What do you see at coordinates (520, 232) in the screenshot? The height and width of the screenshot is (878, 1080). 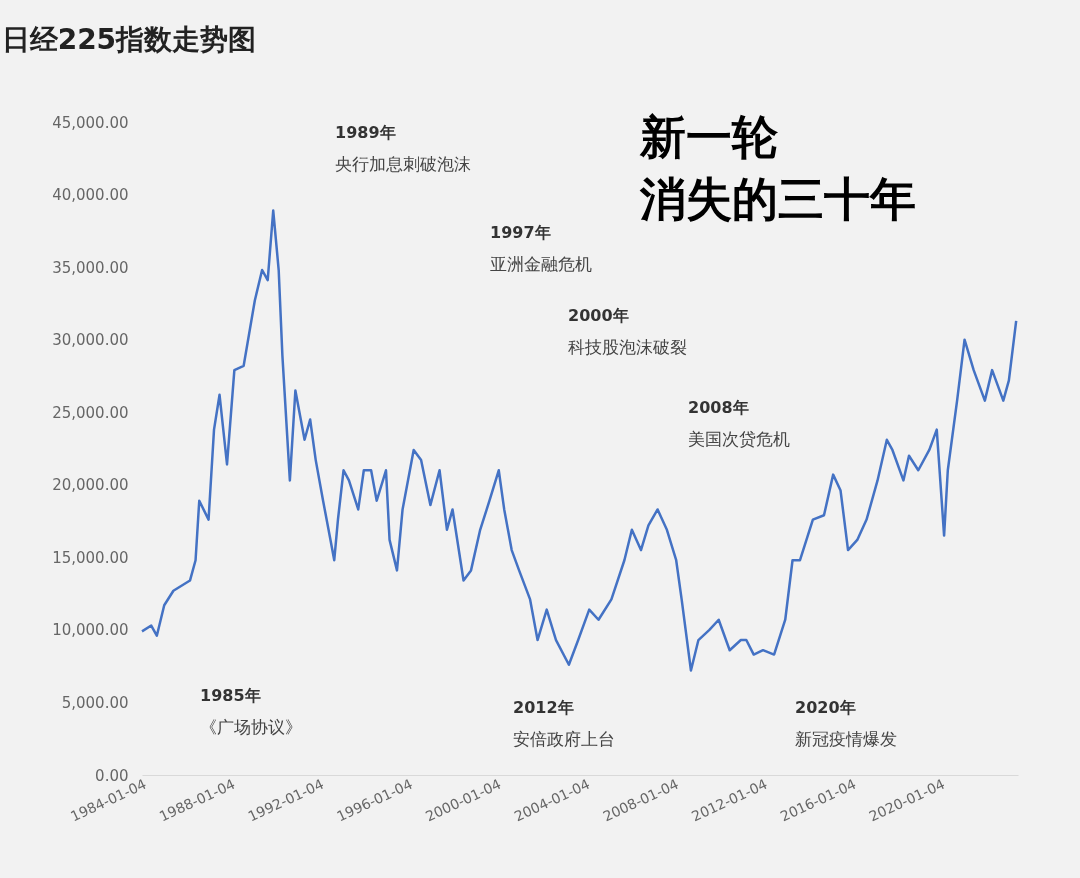 I see `annotation: 1997年` at bounding box center [520, 232].